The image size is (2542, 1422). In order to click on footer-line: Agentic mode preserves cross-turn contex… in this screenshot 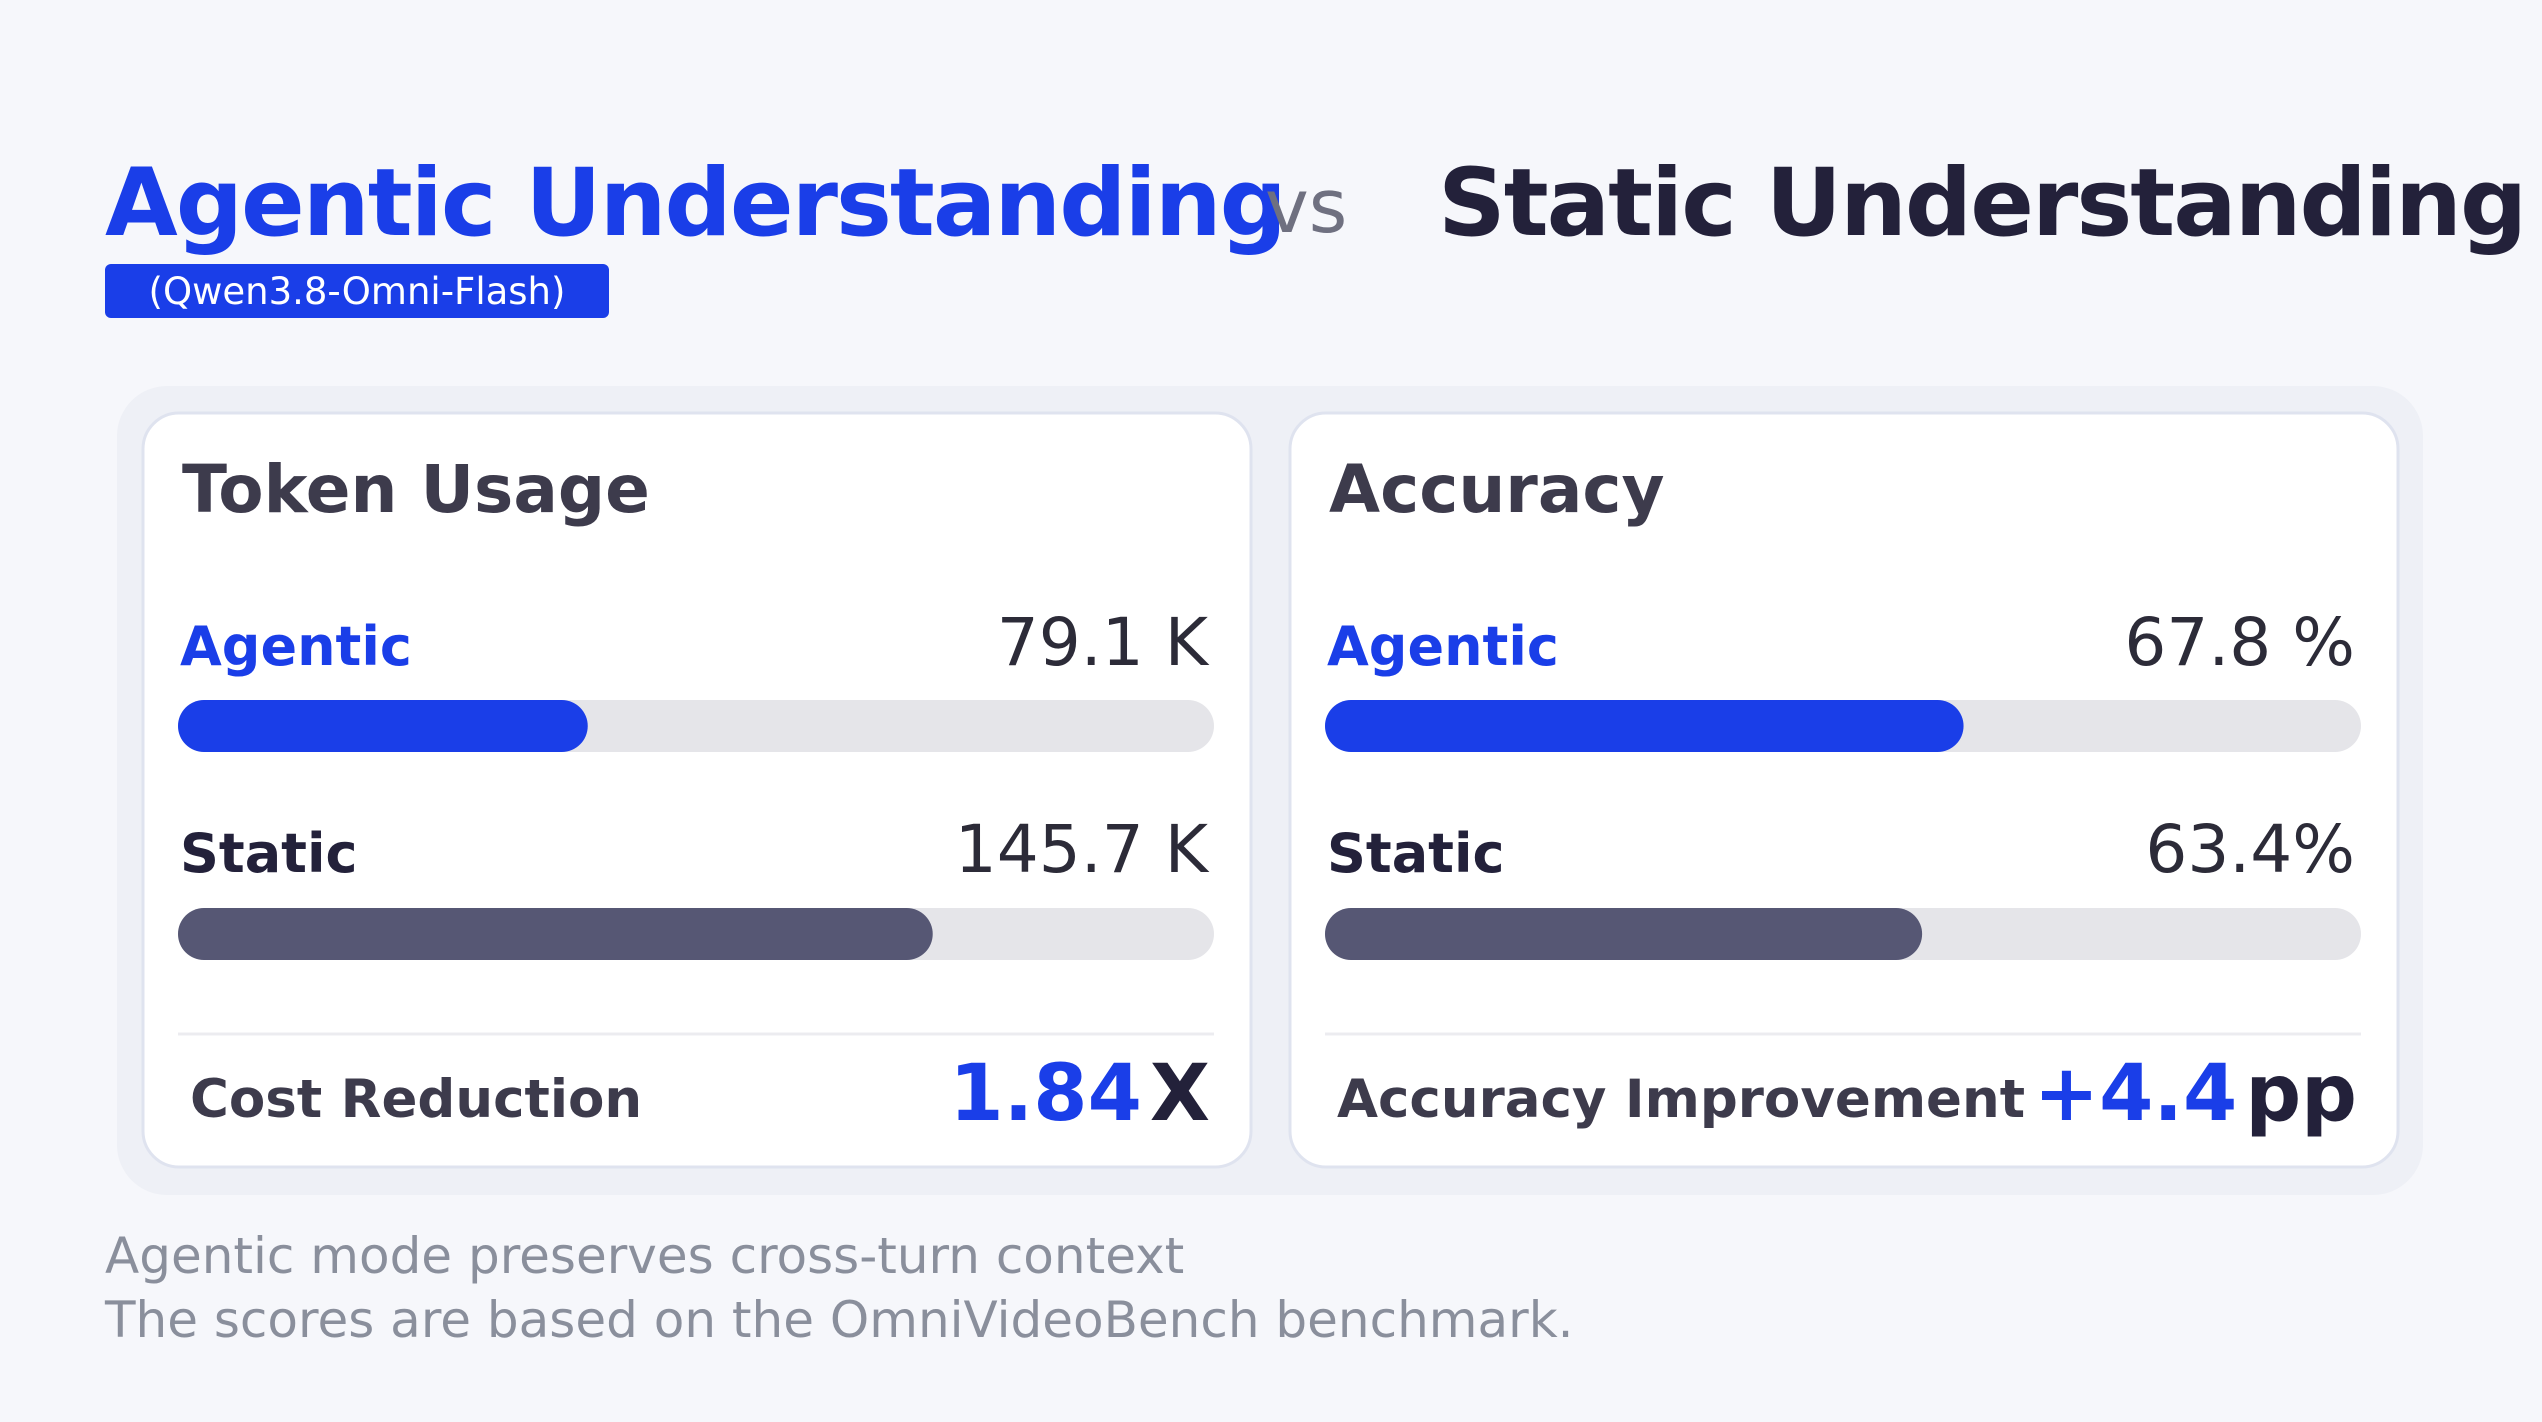, I will do `click(644, 1256)`.